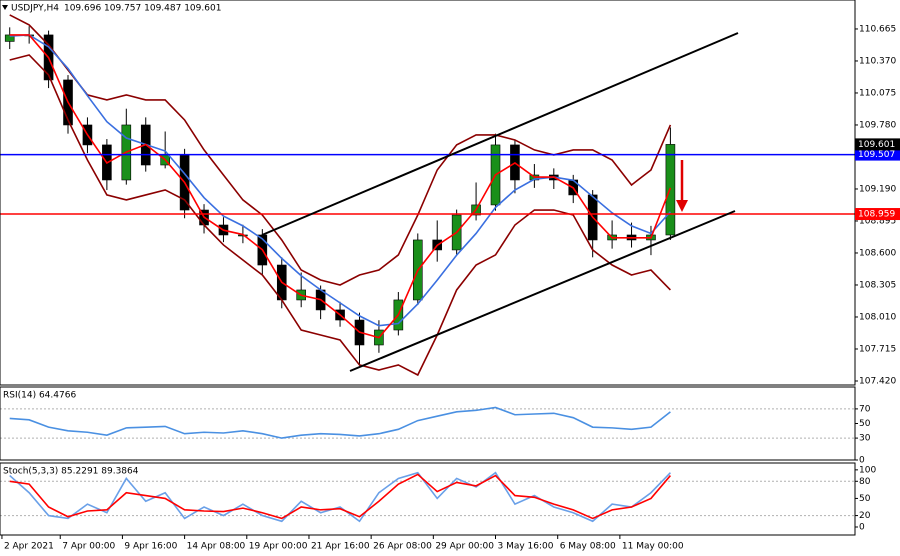  What do you see at coordinates (877, 61) in the screenshot?
I see `y-tick-label: 110.370` at bounding box center [877, 61].